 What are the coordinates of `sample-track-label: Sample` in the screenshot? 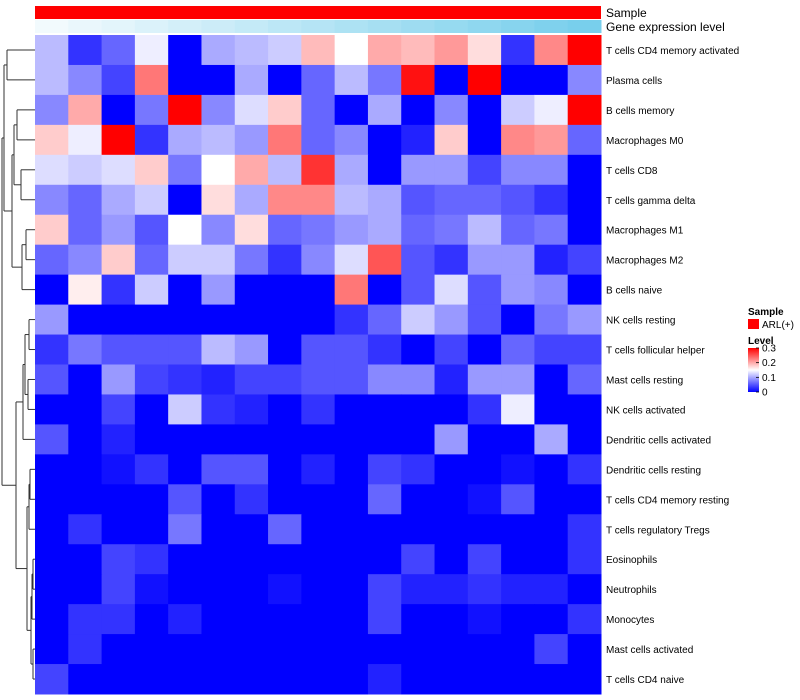 It's located at (626, 13).